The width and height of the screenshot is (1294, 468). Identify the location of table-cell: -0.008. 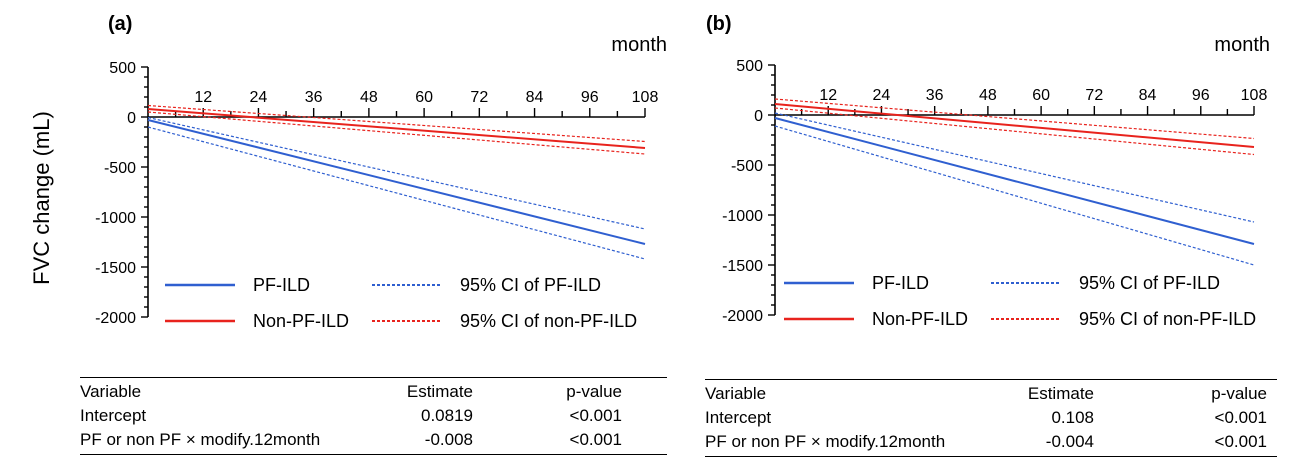
(448, 439).